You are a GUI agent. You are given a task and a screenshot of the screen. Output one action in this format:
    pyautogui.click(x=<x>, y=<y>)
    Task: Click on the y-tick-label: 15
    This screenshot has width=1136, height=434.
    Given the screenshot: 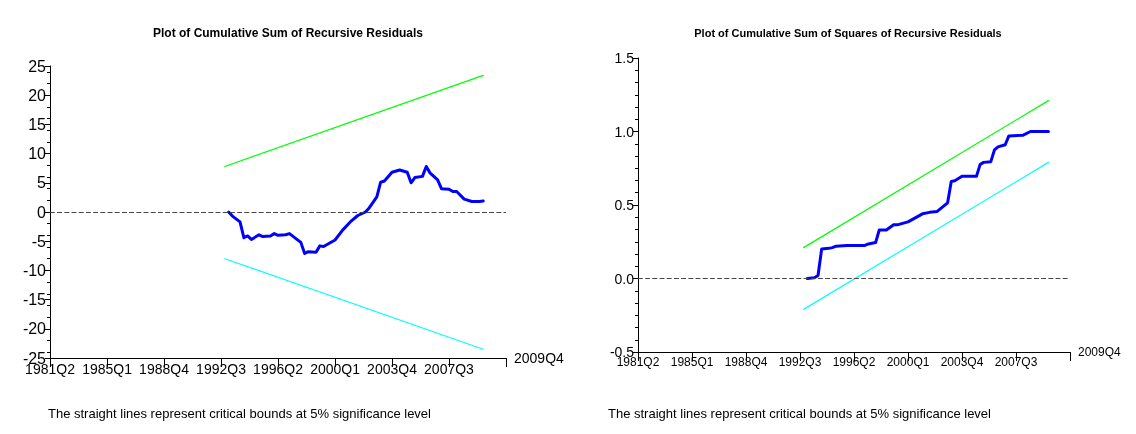 What is the action you would take?
    pyautogui.click(x=37, y=124)
    